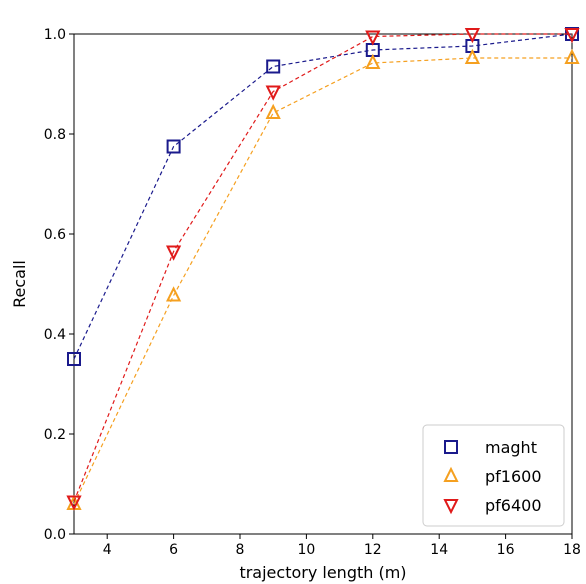  Describe the element at coordinates (107, 550) in the screenshot. I see `x-tick-label: 4` at that location.